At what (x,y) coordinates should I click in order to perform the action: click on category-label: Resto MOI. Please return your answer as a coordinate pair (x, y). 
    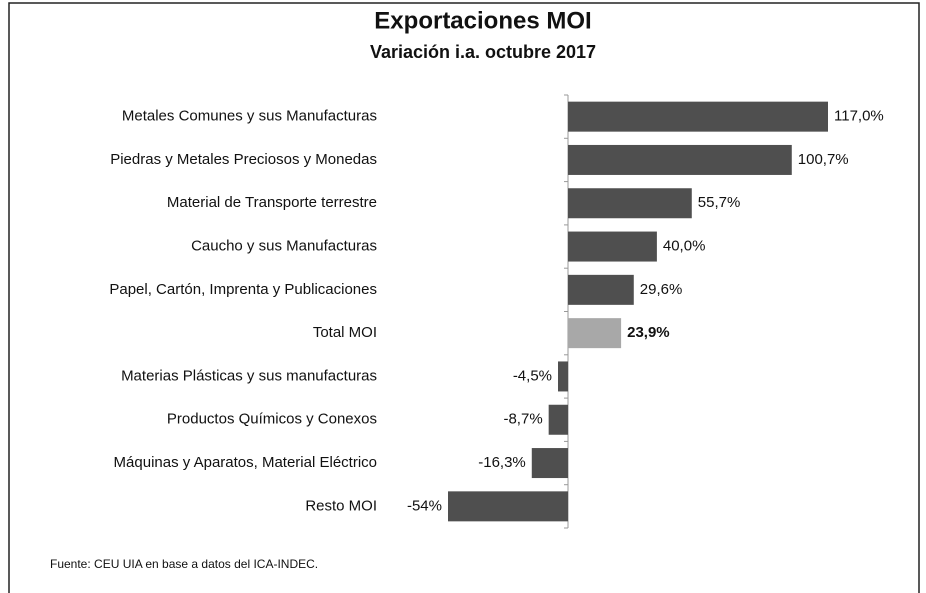
    Looking at the image, I should click on (341, 505).